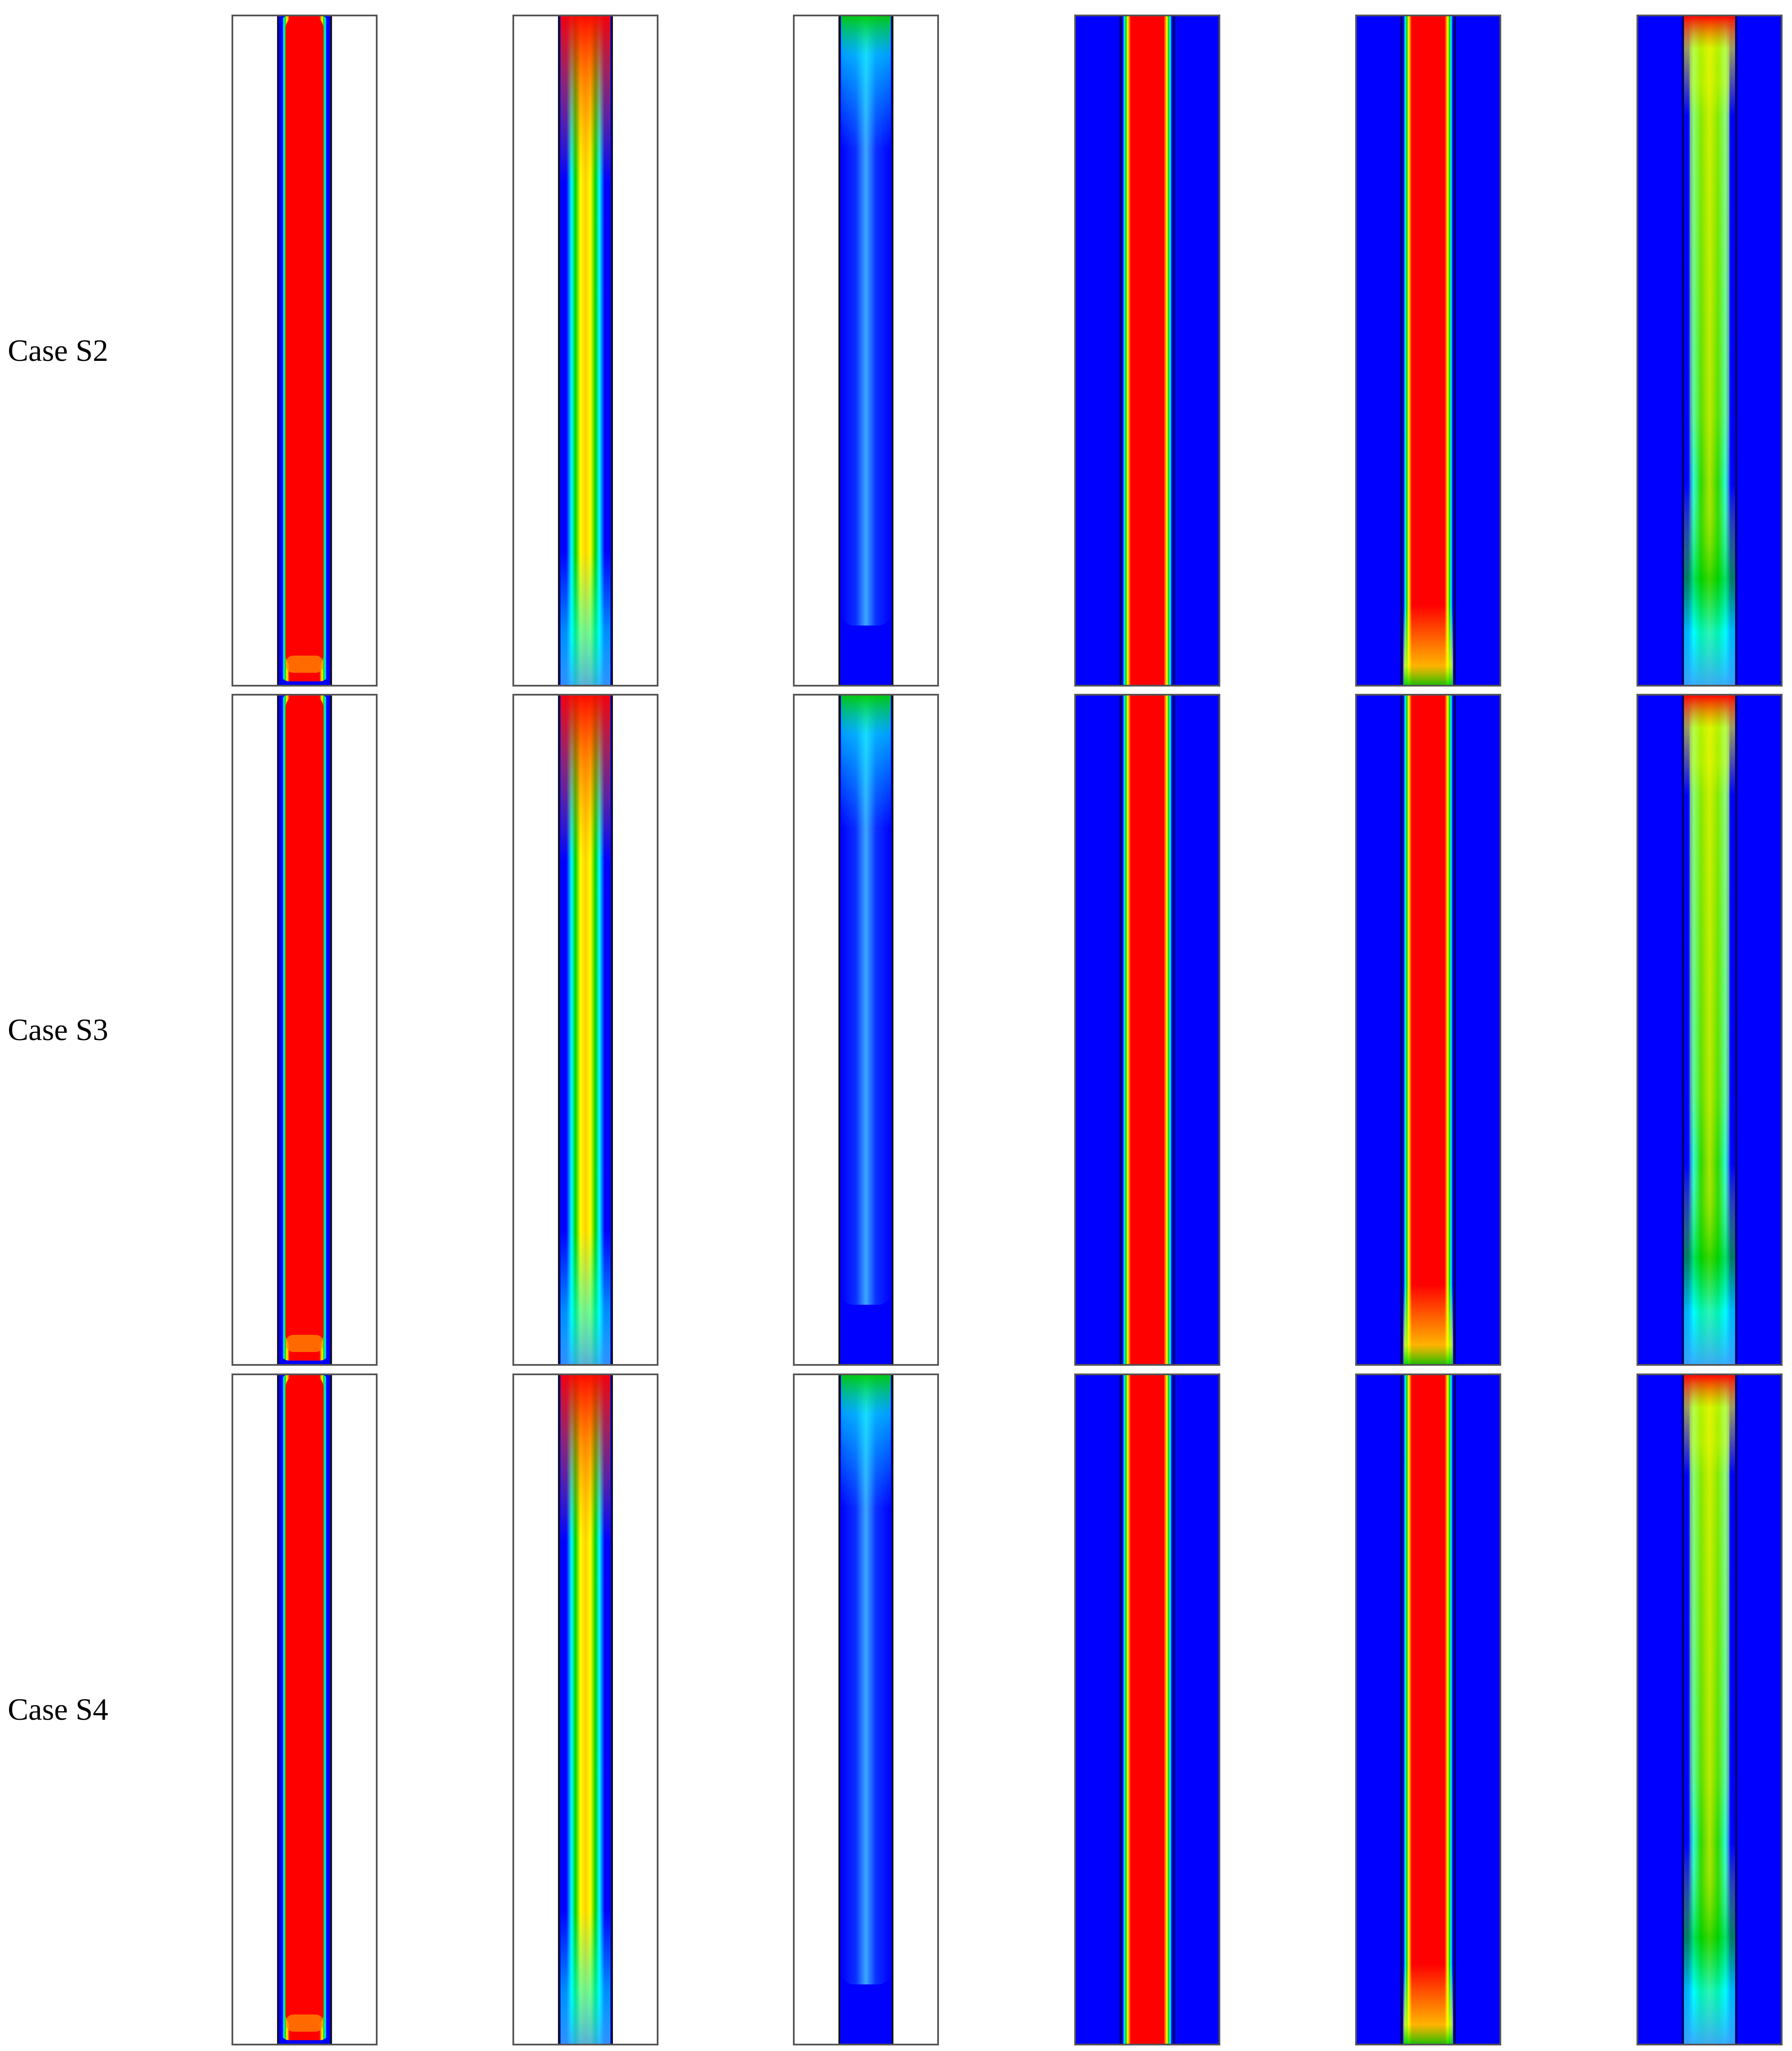 Image resolution: width=1792 pixels, height=2051 pixels. What do you see at coordinates (58, 350) in the screenshot?
I see `row-label-case-s2: Case S2` at bounding box center [58, 350].